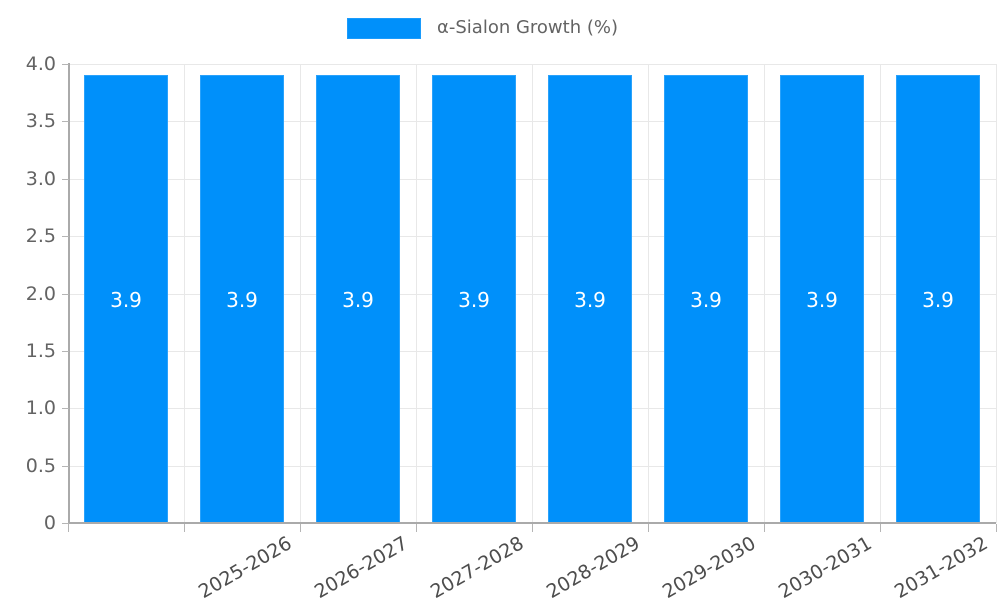 Image resolution: width=1000 pixels, height=603 pixels. What do you see at coordinates (40, 236) in the screenshot?
I see `y-axis-tick-label: 2.5` at bounding box center [40, 236].